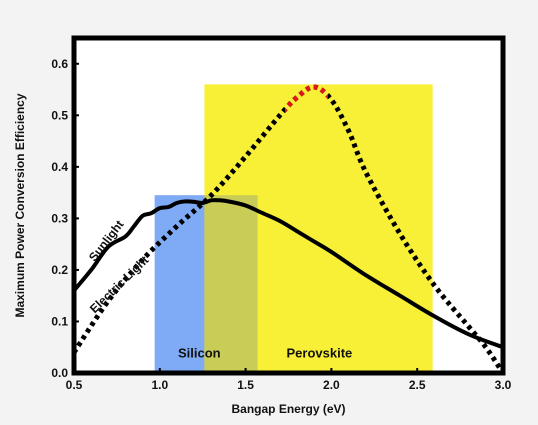  I want to click on series-electric-light-peak, so click(306, 99).